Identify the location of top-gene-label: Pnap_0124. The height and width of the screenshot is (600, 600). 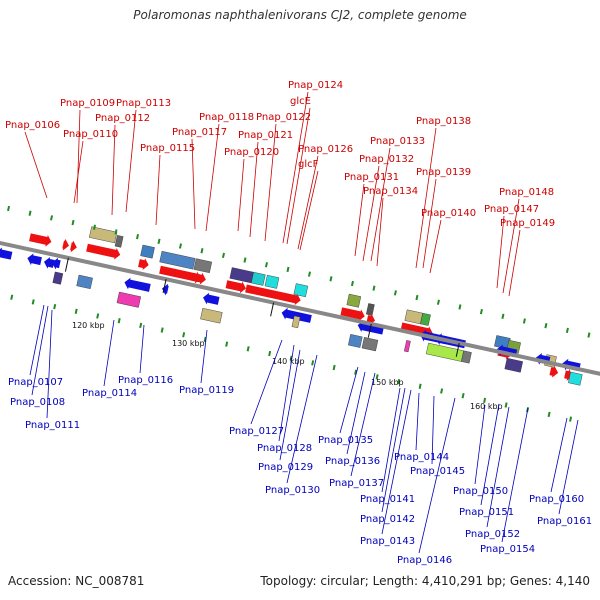
(315, 85).